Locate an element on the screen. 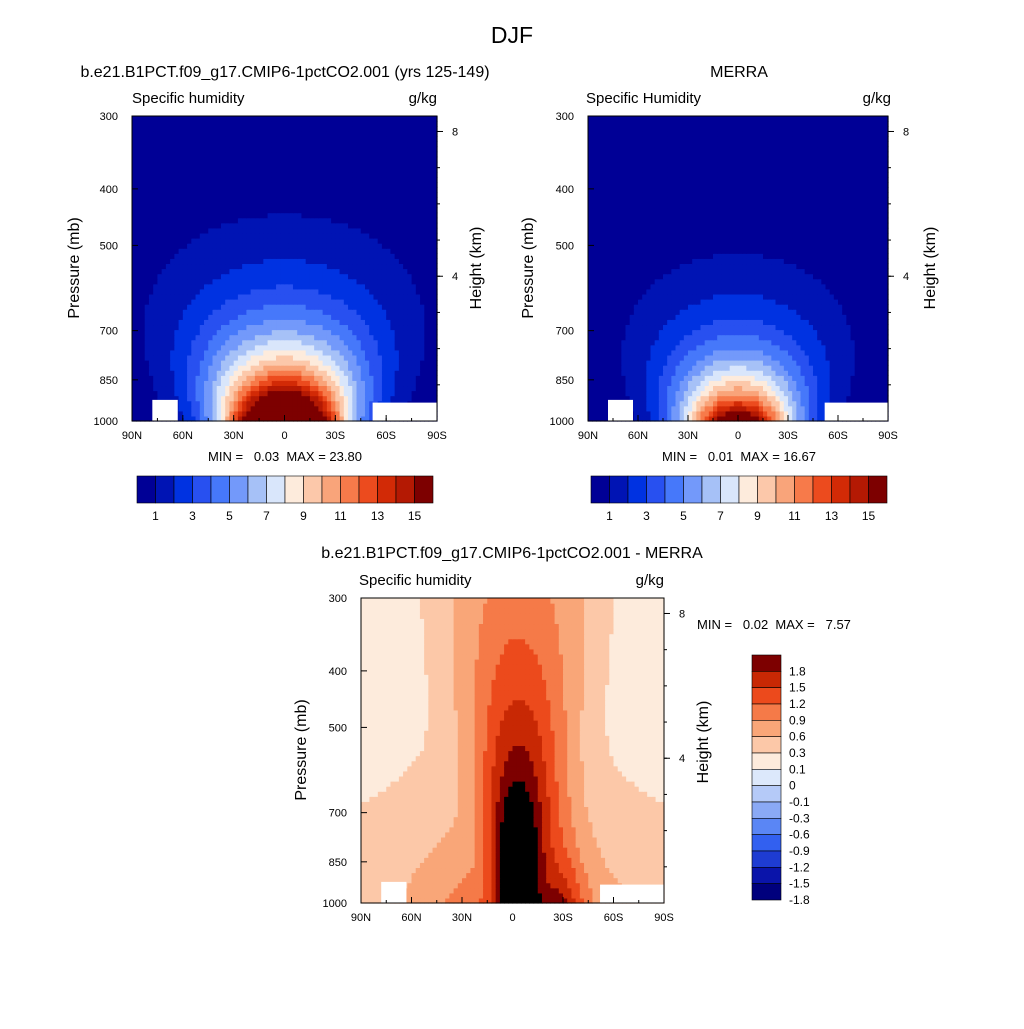 Image resolution: width=1024 pixels, height=1029 pixels. x-tick-label: 90S is located at coordinates (437, 436).